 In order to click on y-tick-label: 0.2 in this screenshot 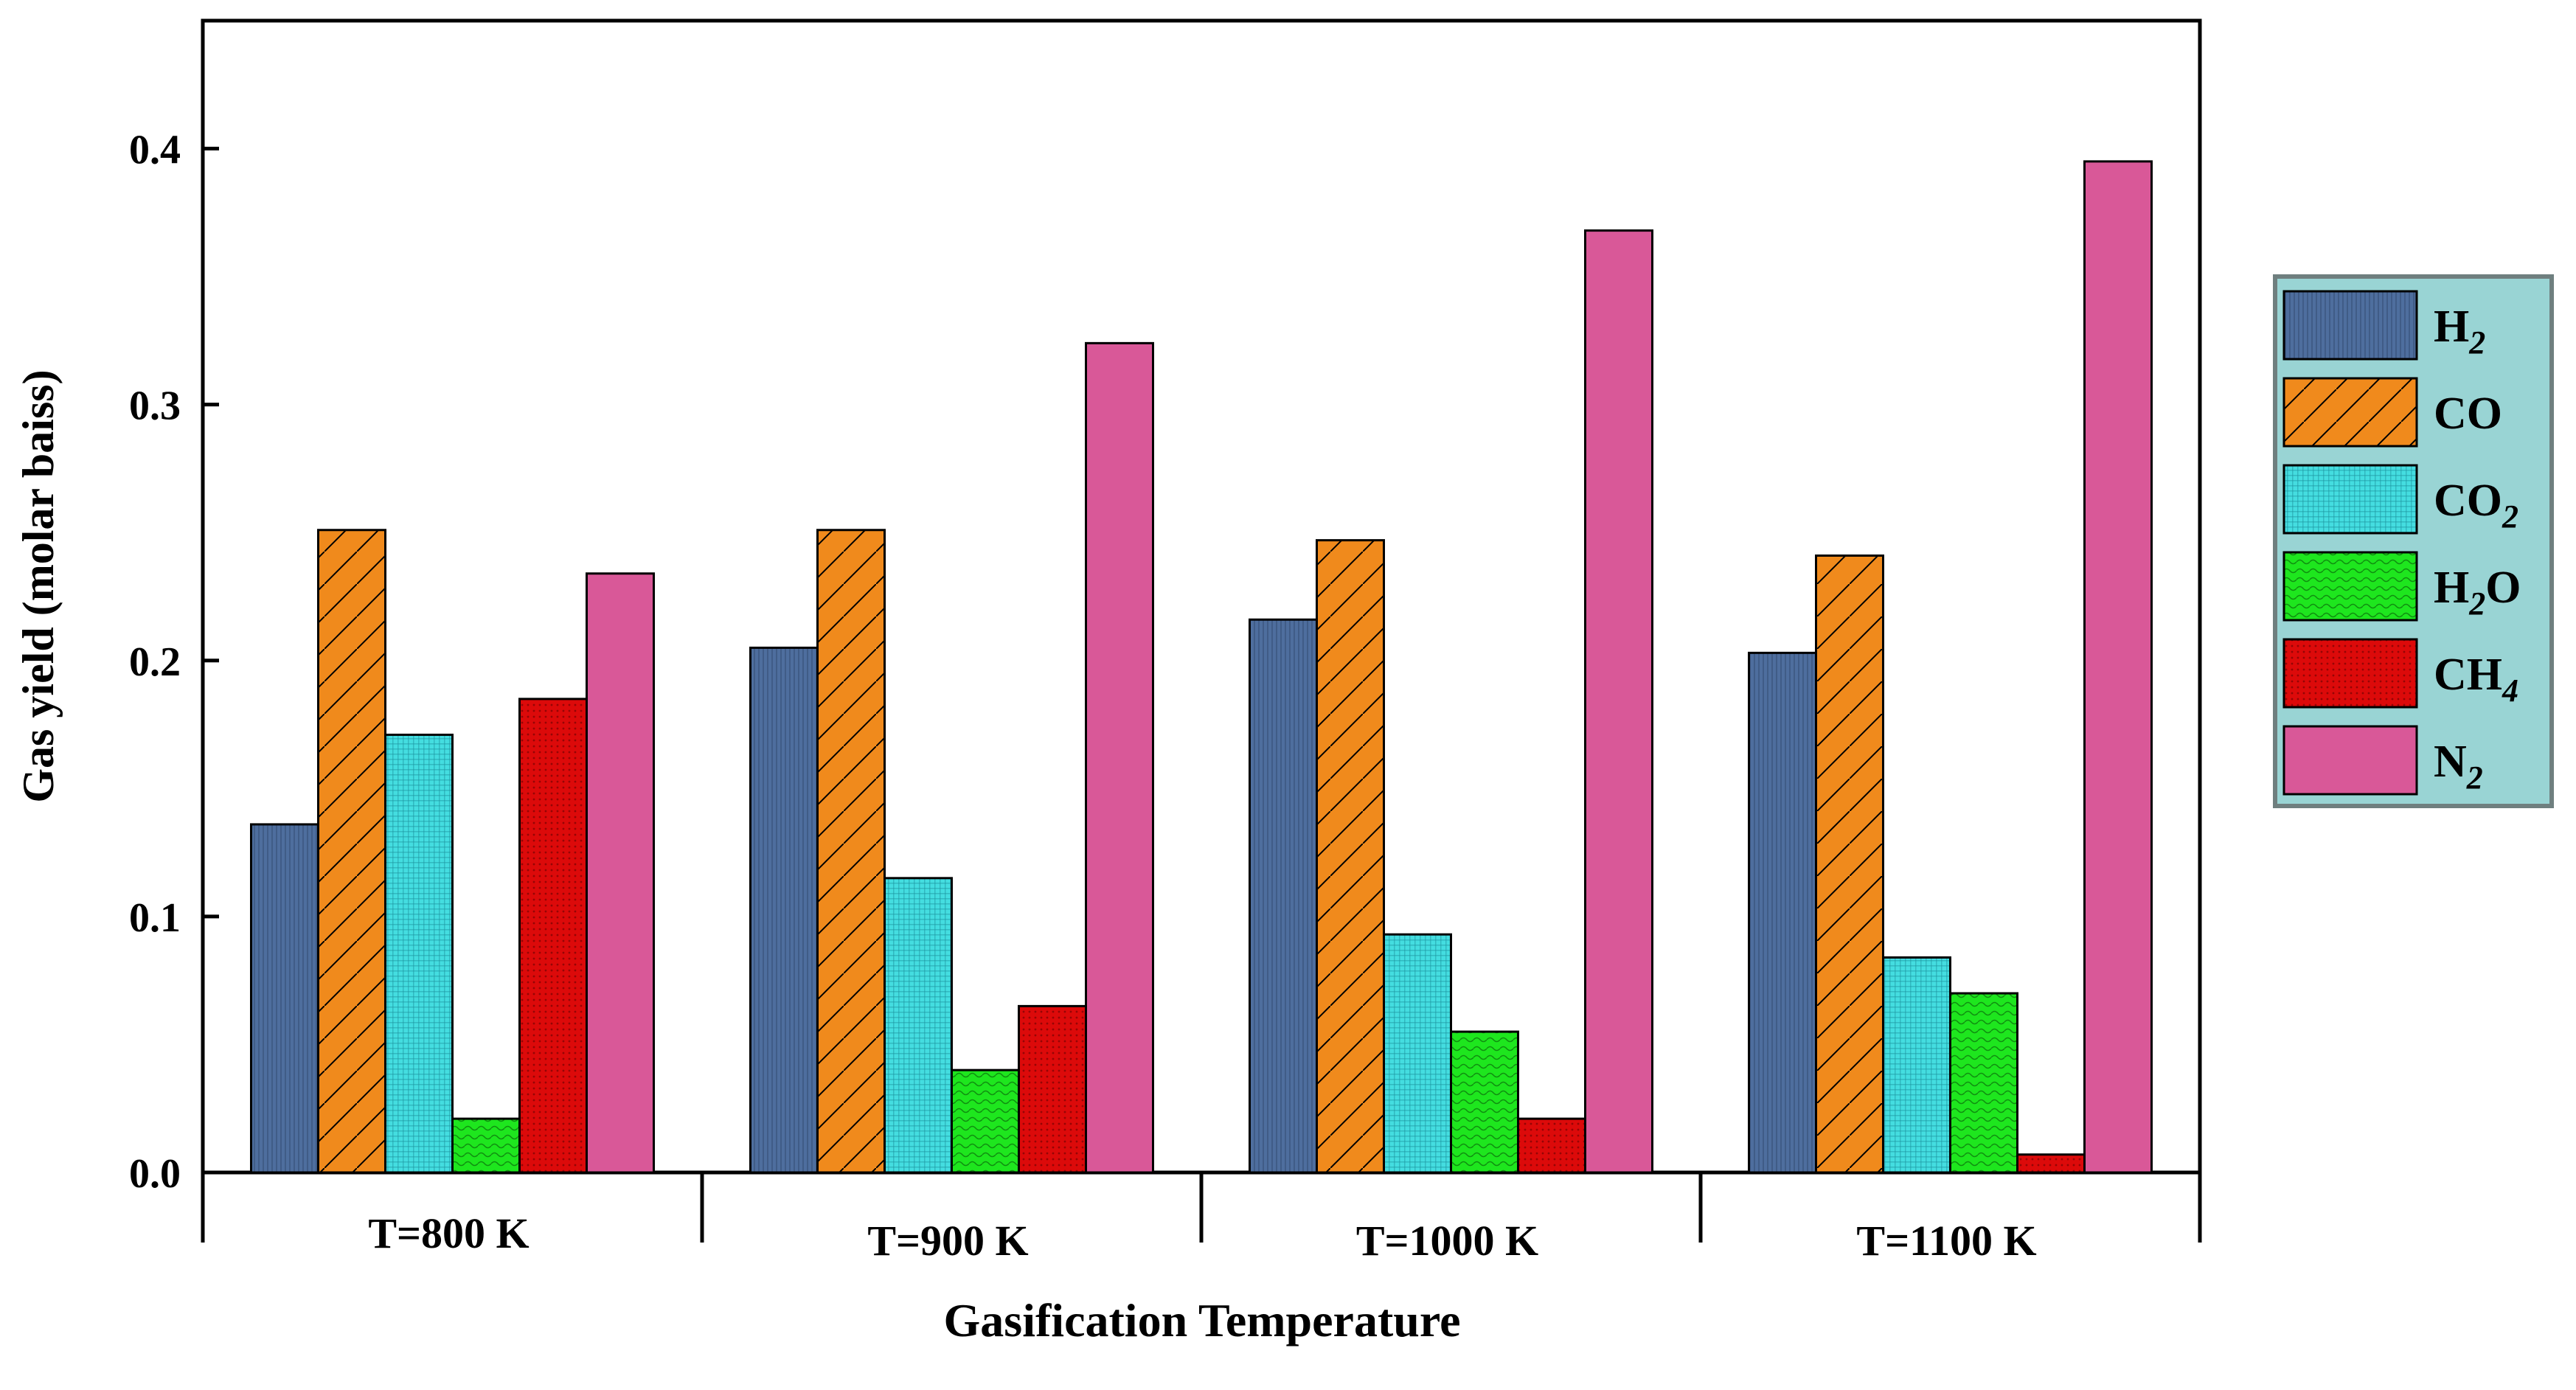, I will do `click(155, 662)`.